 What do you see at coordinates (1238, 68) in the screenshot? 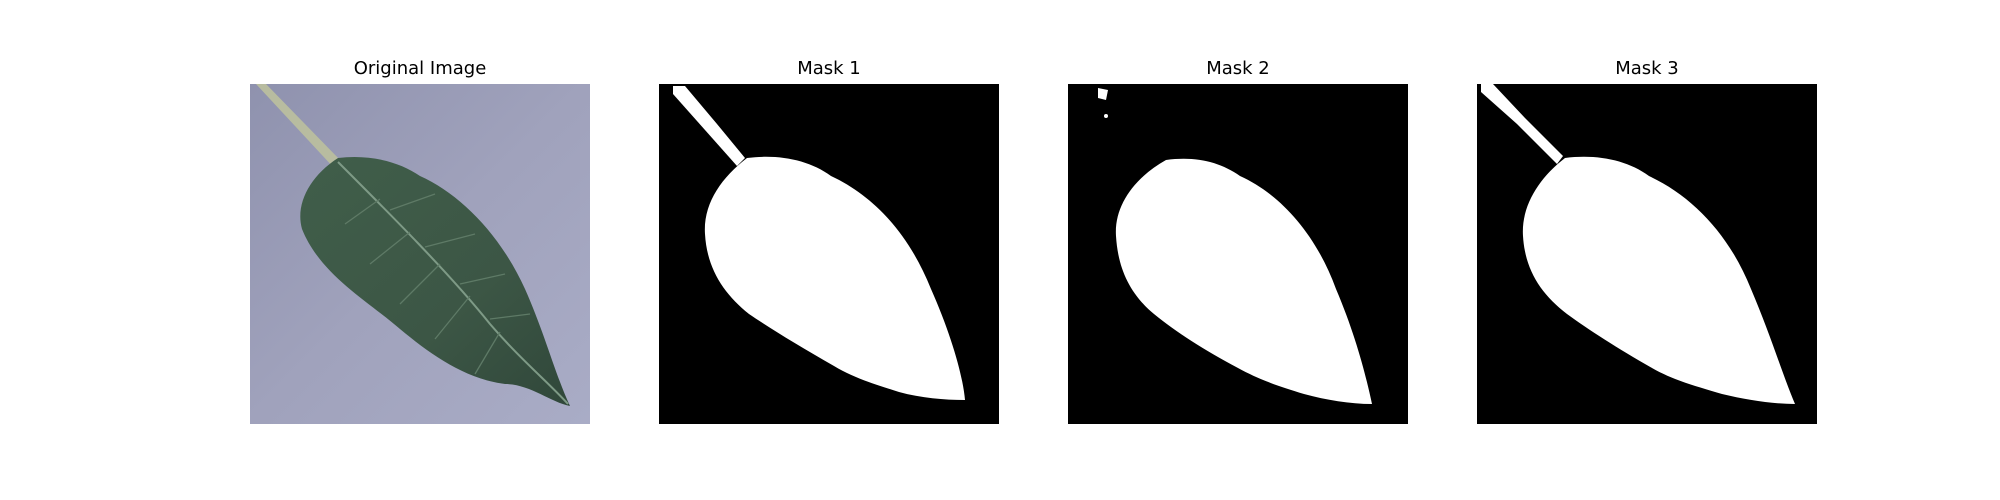
I see `panel-title: Mask 2` at bounding box center [1238, 68].